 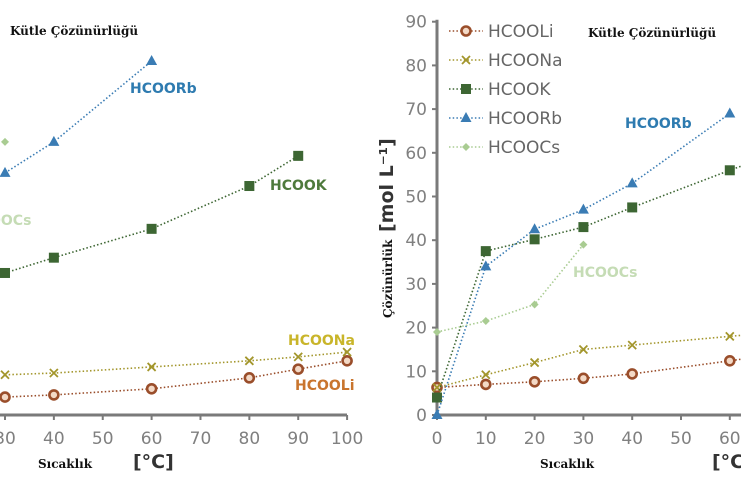 I want to click on legend-item-hcoona: HCOONa, so click(x=506, y=61).